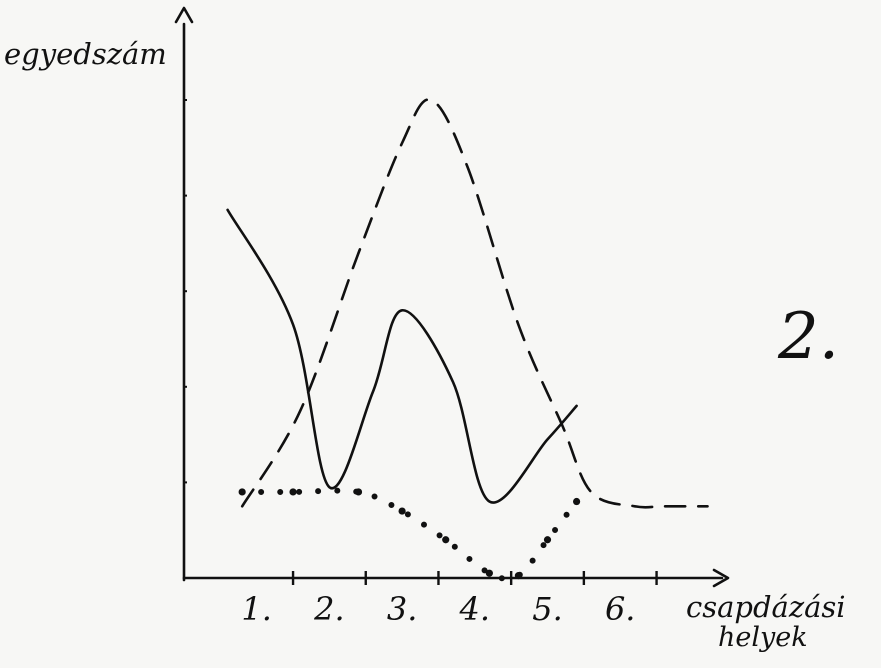 Image resolution: width=881 pixels, height=668 pixels. Describe the element at coordinates (256, 609) in the screenshot. I see `x-tick-label: 1.` at that location.